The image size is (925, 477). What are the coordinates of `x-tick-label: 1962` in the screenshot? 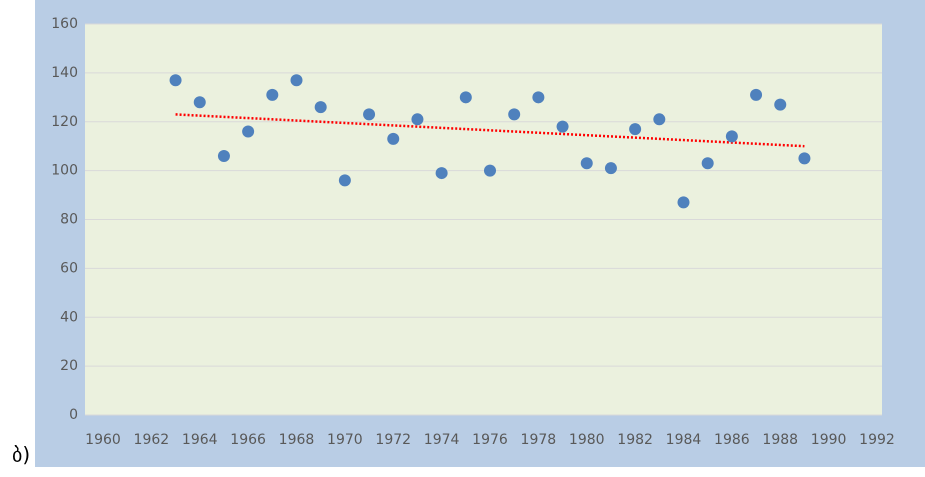 It's located at (152, 440).